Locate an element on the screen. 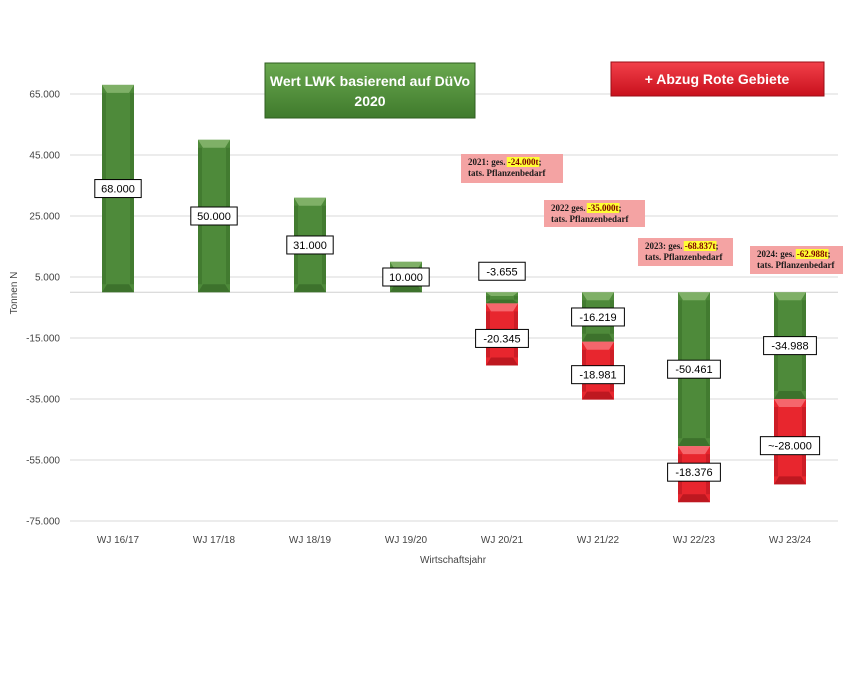  label-green: -3.655 is located at coordinates (502, 271).